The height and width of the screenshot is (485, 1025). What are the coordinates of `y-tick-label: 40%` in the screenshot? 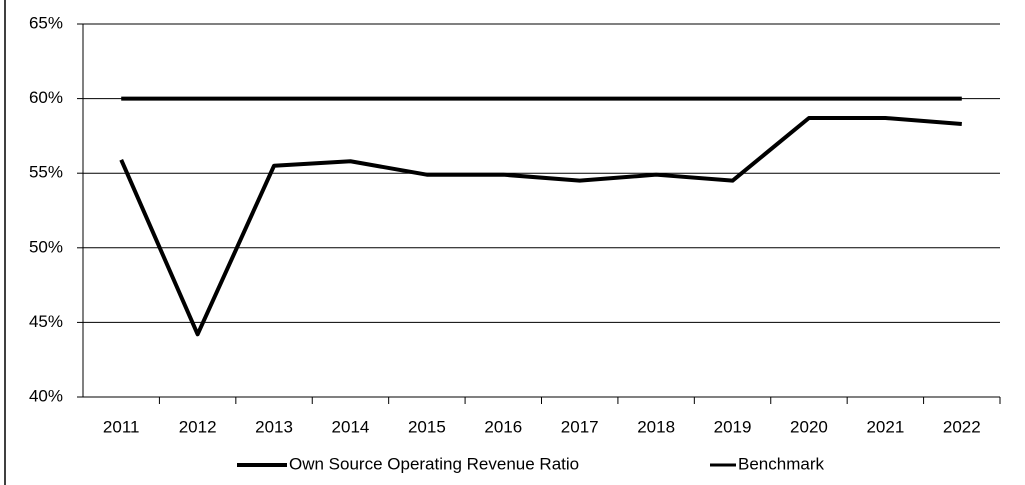 It's located at (46, 395).